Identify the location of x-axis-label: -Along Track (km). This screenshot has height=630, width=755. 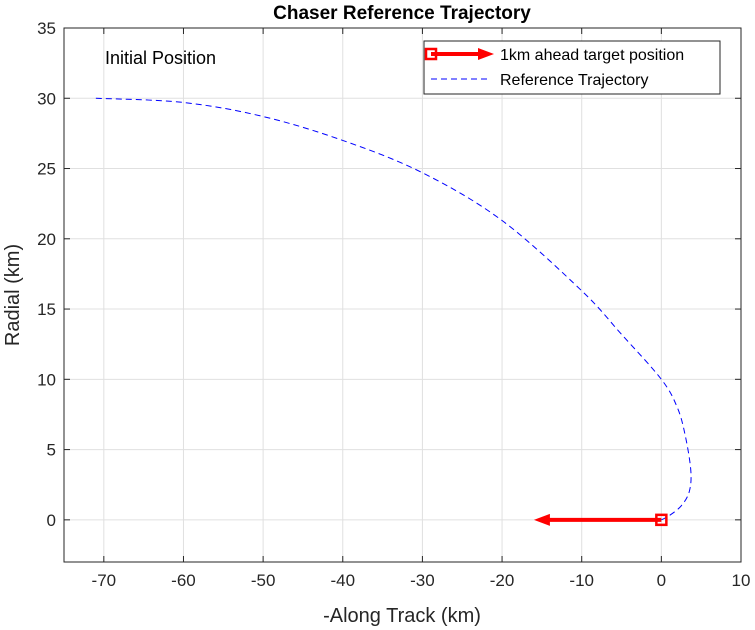
(402, 616).